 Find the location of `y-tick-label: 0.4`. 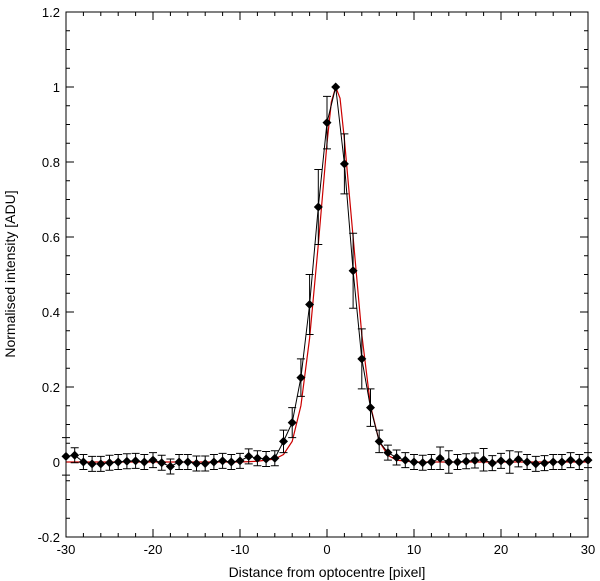

y-tick-label: 0.4 is located at coordinates (51, 312).